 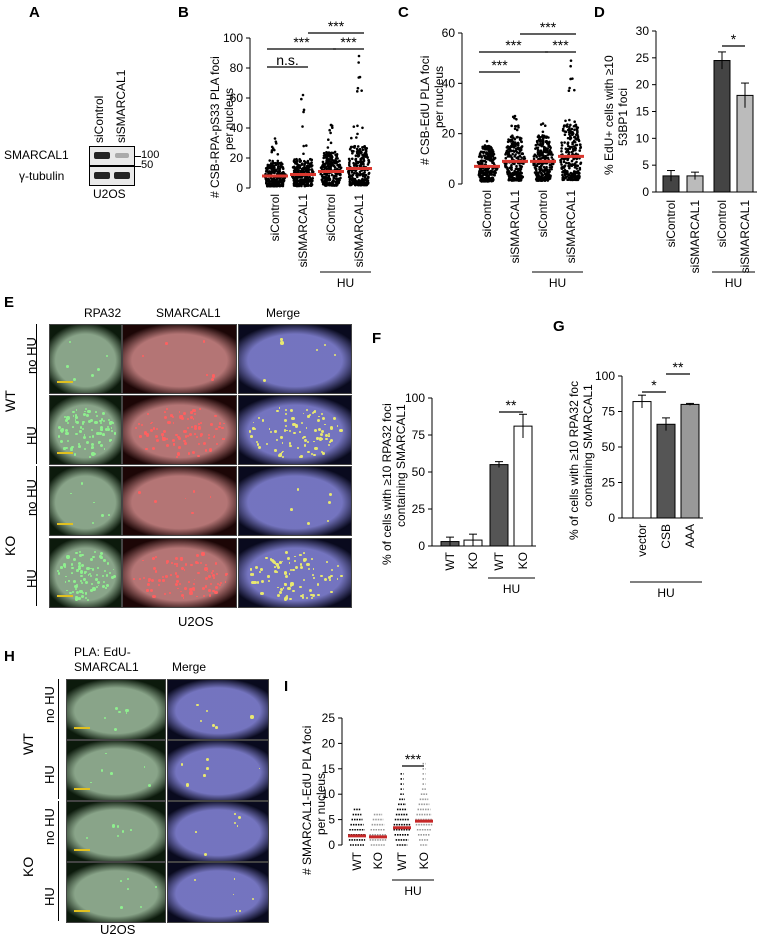 What do you see at coordinates (49, 774) in the screenshot?
I see `panel-h-row-label: HU` at bounding box center [49, 774].